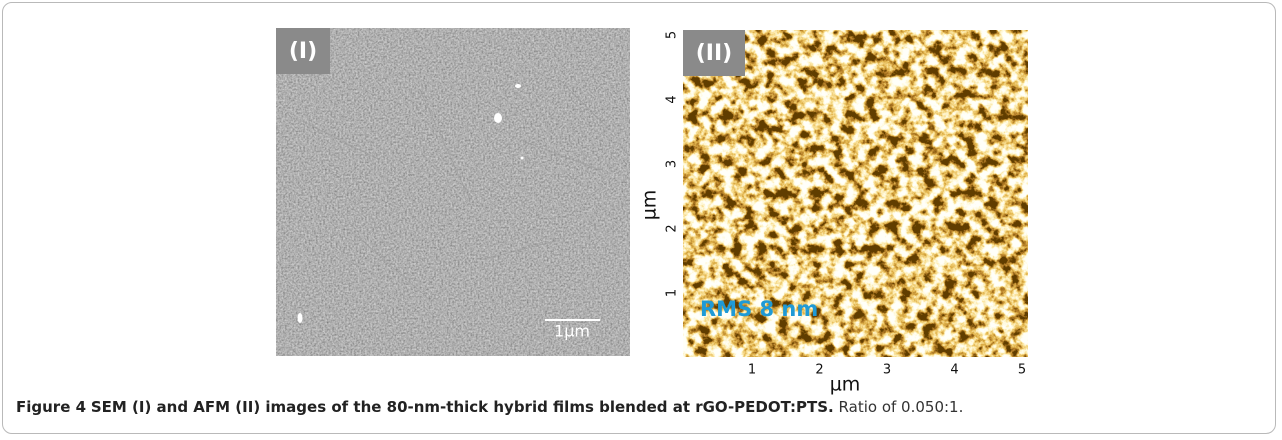  What do you see at coordinates (572, 331) in the screenshot?
I see `scale-bar-label: 1µm` at bounding box center [572, 331].